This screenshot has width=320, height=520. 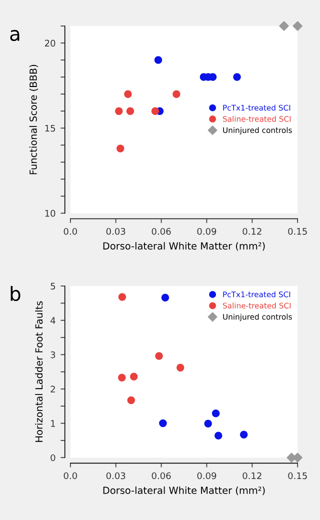 What do you see at coordinates (15, 36) in the screenshot?
I see `text: a` at bounding box center [15, 36].